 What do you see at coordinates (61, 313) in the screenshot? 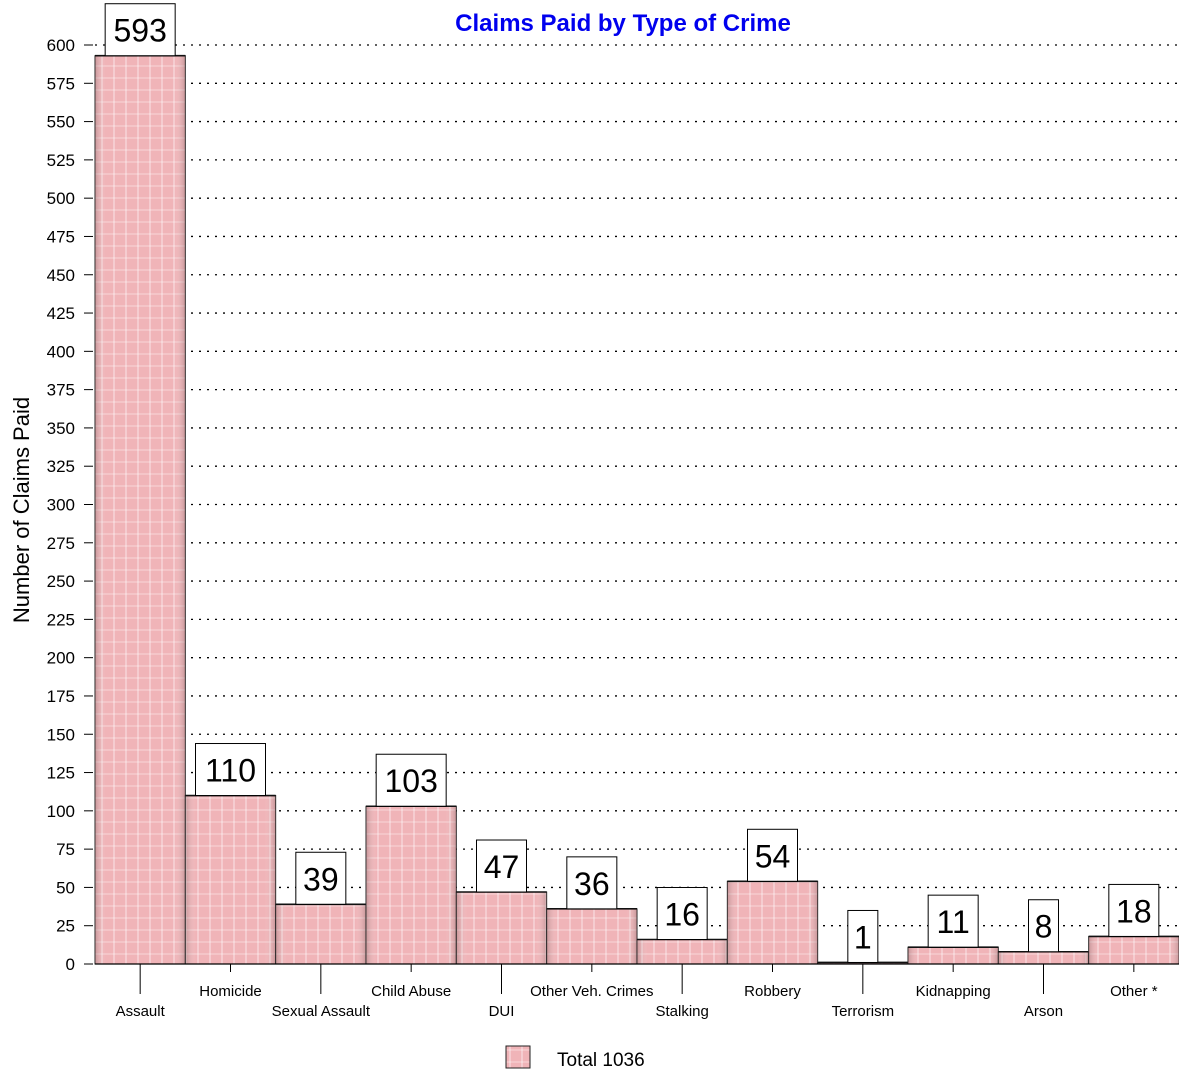
I see `y-tick-label: 425` at bounding box center [61, 313].